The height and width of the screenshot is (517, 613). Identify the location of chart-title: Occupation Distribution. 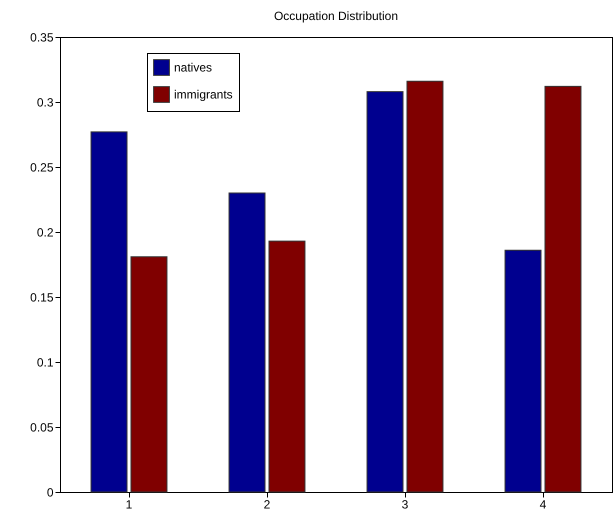
(336, 16).